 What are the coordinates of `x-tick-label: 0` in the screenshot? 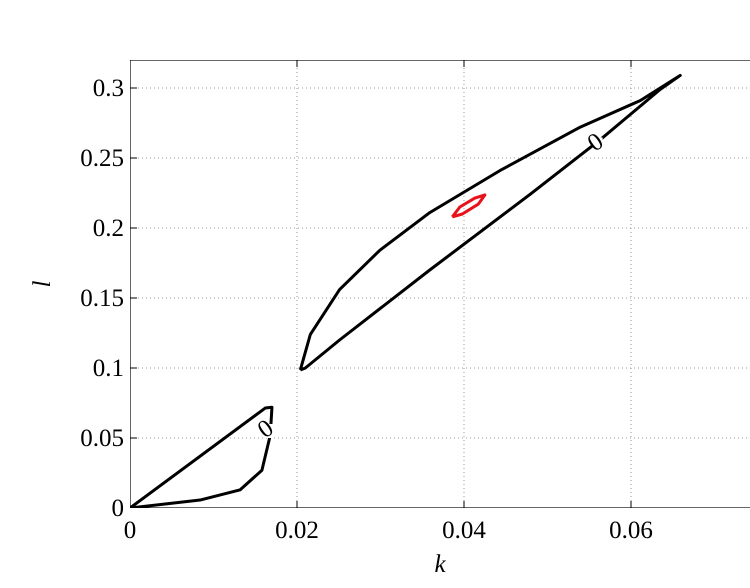 It's located at (130, 530).